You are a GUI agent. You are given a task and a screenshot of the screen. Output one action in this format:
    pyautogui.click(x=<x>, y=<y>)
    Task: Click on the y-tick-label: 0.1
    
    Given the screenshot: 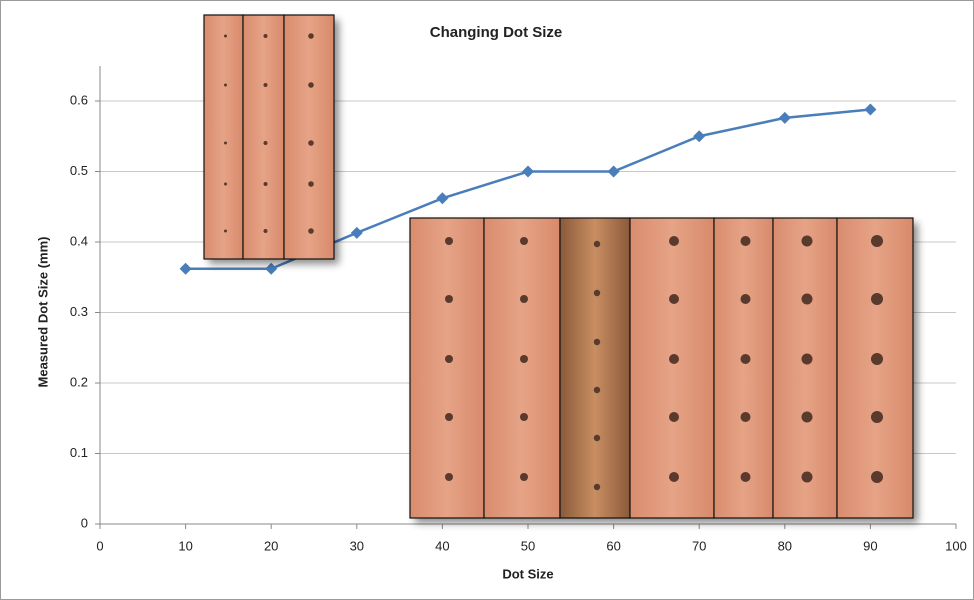 What is the action you would take?
    pyautogui.click(x=79, y=452)
    